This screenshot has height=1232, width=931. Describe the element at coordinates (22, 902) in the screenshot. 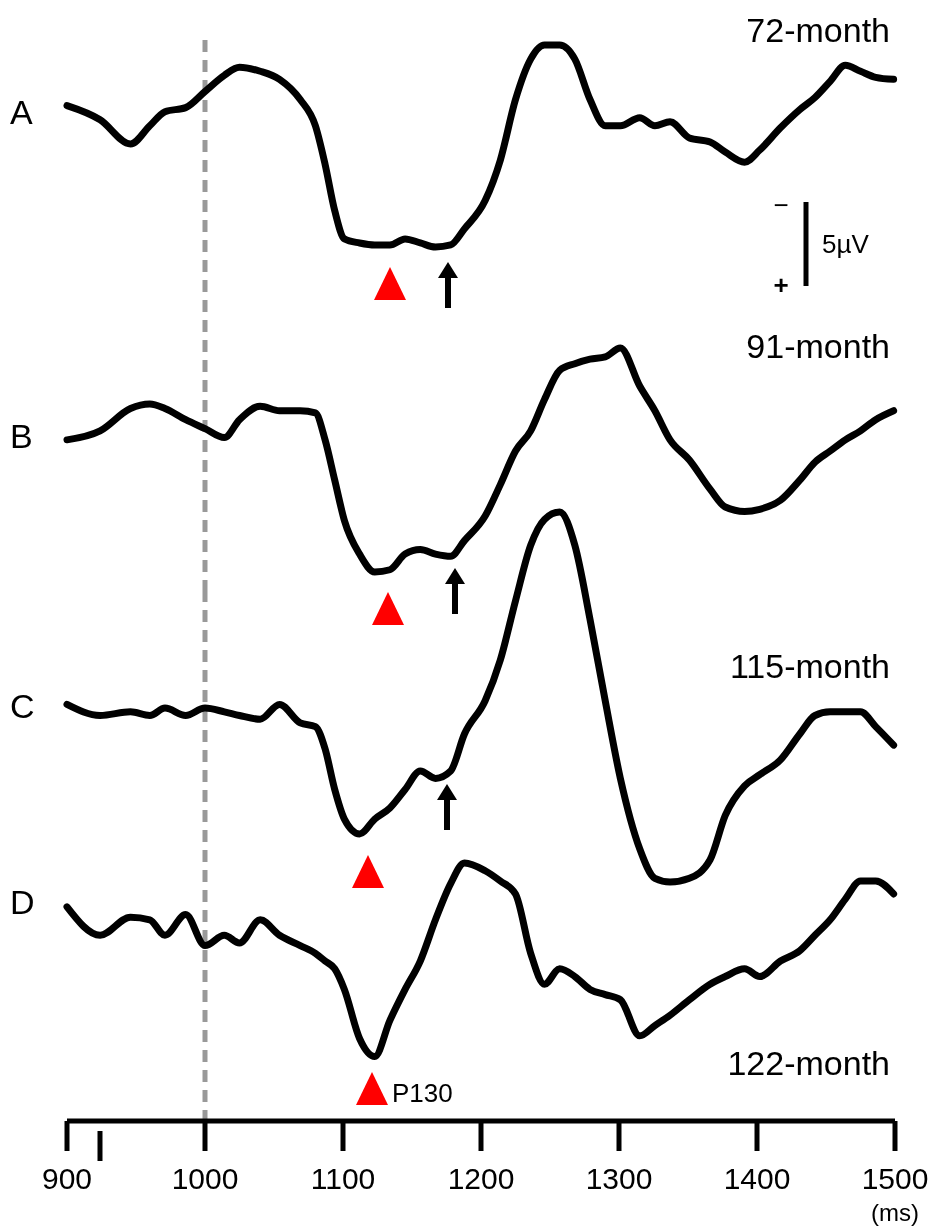

I see `text: D` at that location.